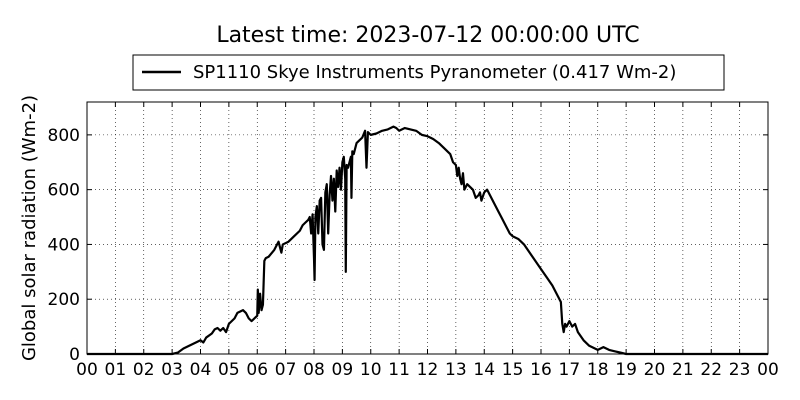  What do you see at coordinates (484, 370) in the screenshot?
I see `x-tick-label: 14` at bounding box center [484, 370].